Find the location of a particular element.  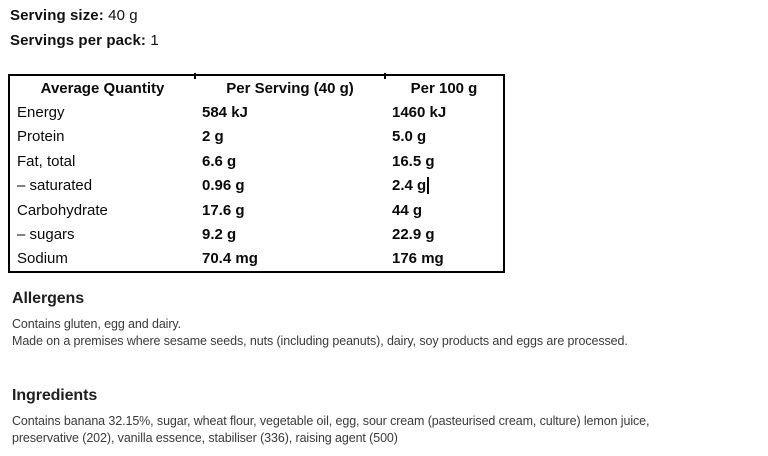

serving-size-label: Serving size: is located at coordinates (57, 15).